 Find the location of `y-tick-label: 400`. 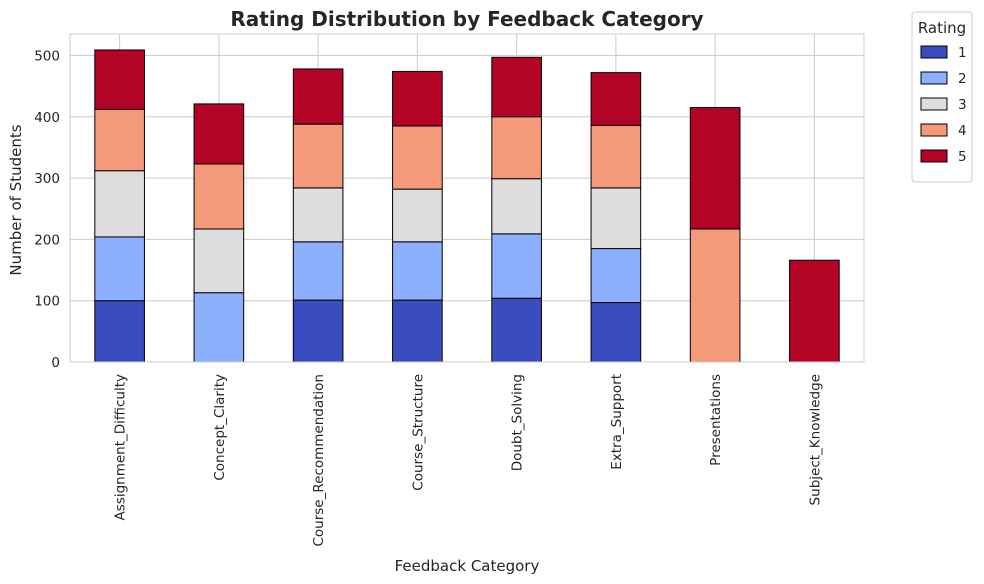

y-tick-label: 400 is located at coordinates (47, 118).